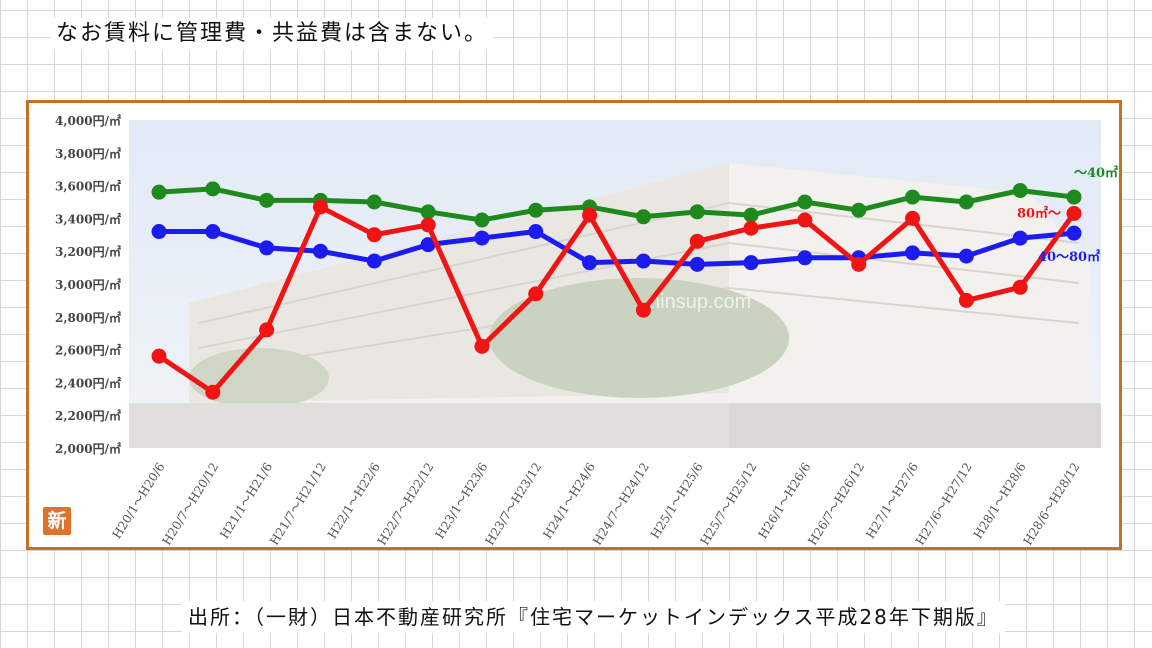 This screenshot has width=1152, height=648. What do you see at coordinates (944, 503) in the screenshot?
I see `x-tick-label: H27/6～H27/12` at bounding box center [944, 503].